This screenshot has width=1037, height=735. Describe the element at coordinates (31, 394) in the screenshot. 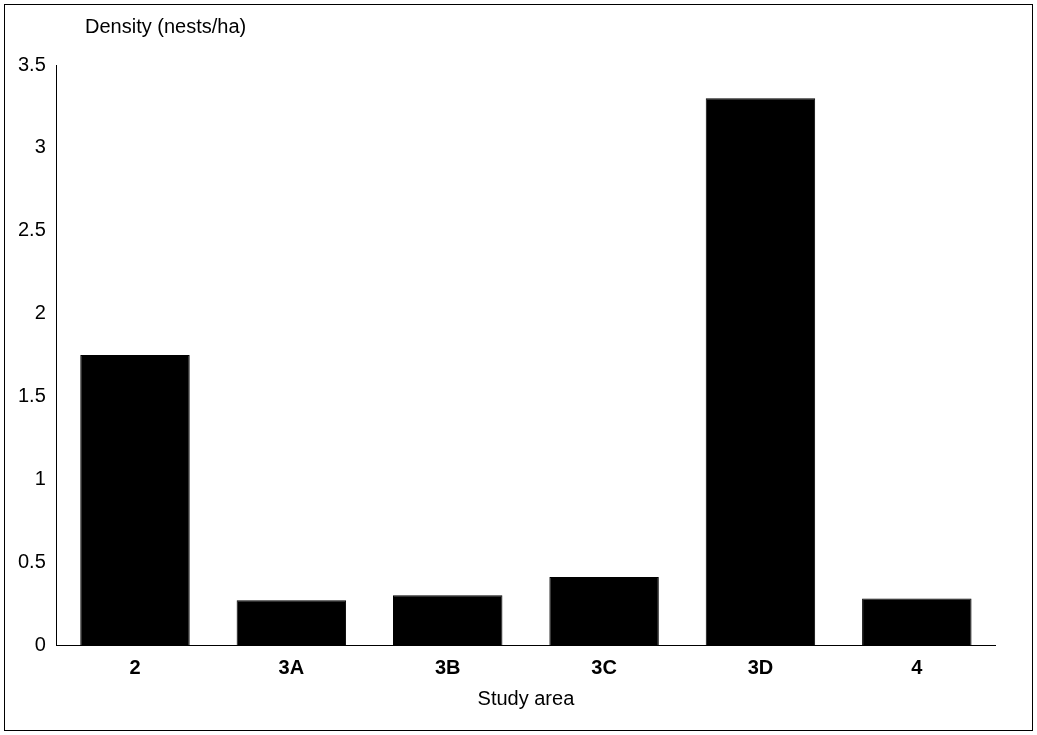

I see `y-tick-label: 1.5` at that location.